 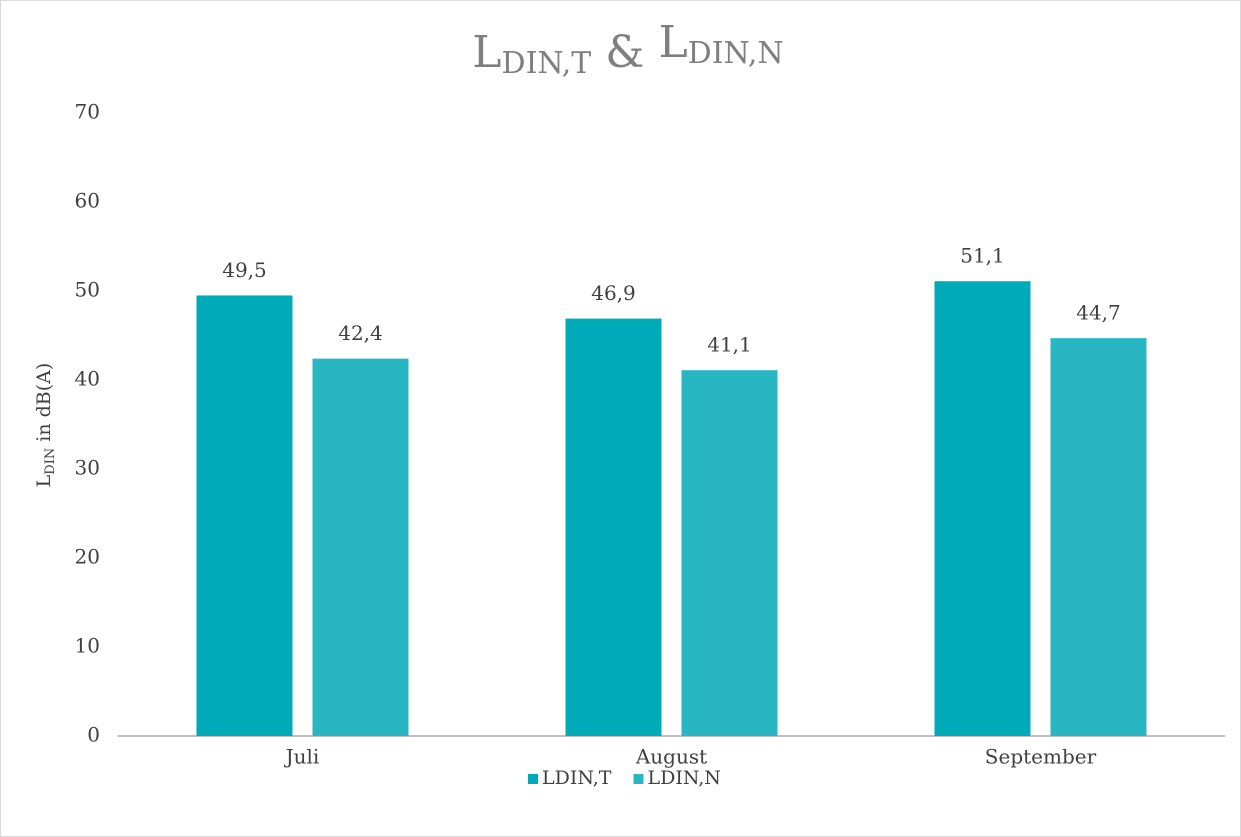 What do you see at coordinates (87, 290) in the screenshot?
I see `y-tick-label: 50` at bounding box center [87, 290].